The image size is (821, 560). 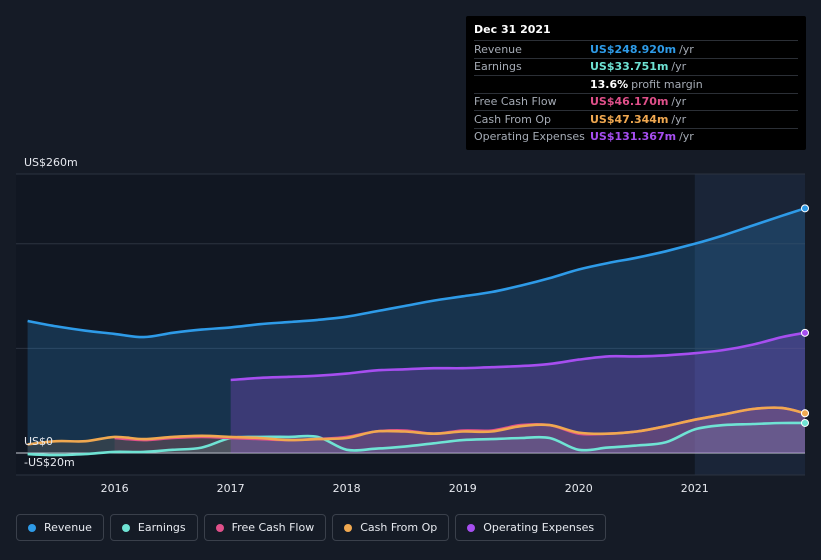 I want to click on legend-item-cash-from-op: Cash From Op, so click(x=391, y=527).